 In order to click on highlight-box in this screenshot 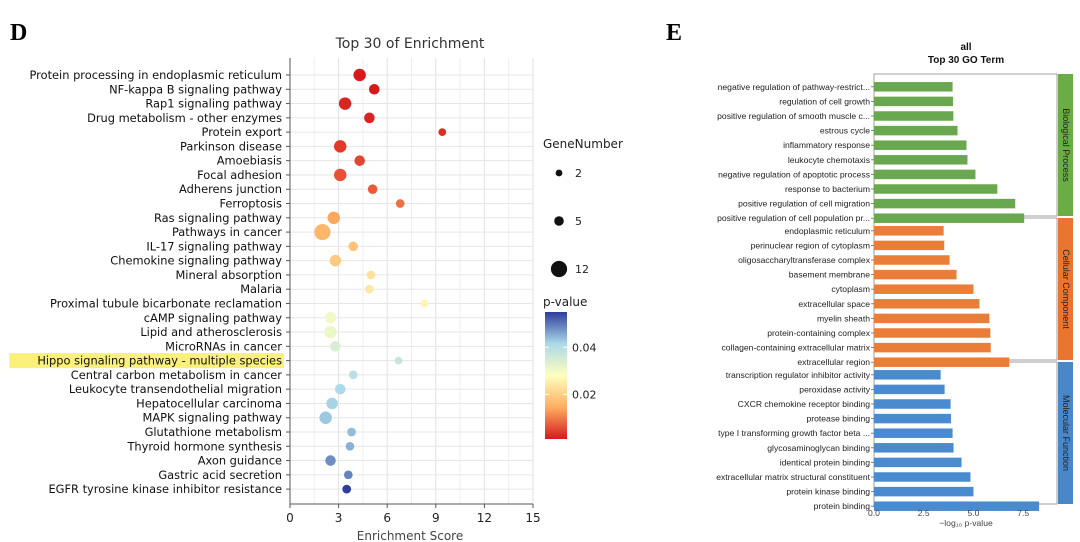, I will do `click(147, 361)`.